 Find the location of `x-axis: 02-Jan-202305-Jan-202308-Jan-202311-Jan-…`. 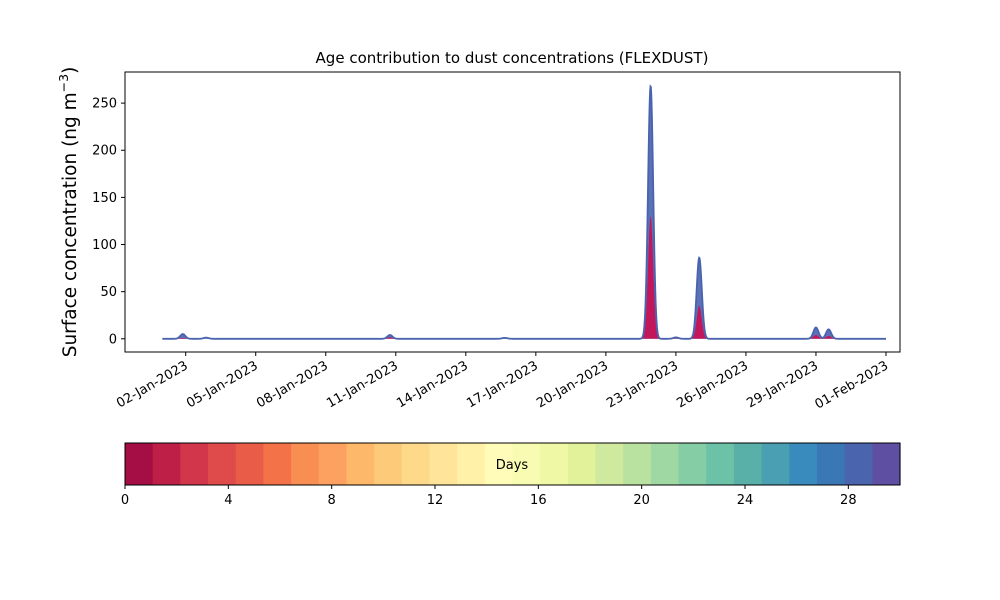

x-axis: 02-Jan-202305-Jan-202308-Jan-202311-Jan-… is located at coordinates (502, 382).